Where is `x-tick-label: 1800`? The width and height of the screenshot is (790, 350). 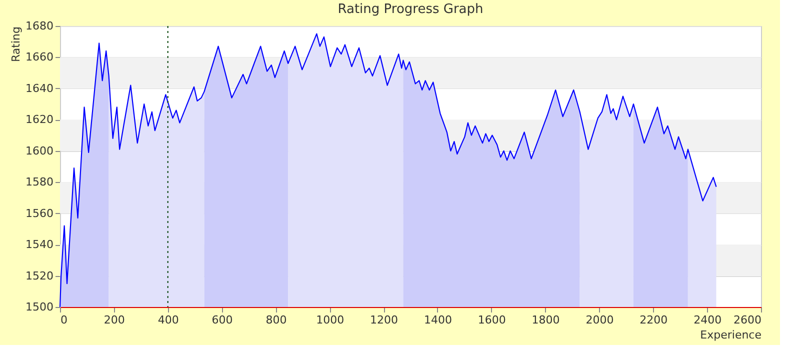
x-tick-label: 1800 is located at coordinates (546, 320).